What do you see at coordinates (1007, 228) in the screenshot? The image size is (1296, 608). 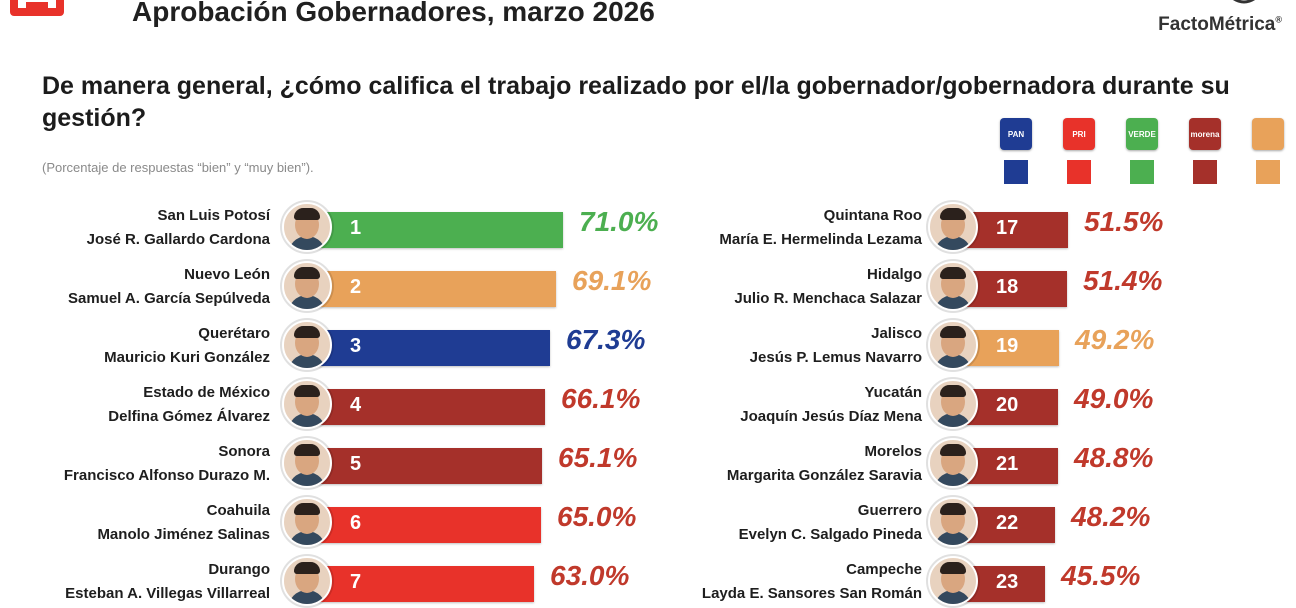 I see `rank-number: 17` at bounding box center [1007, 228].